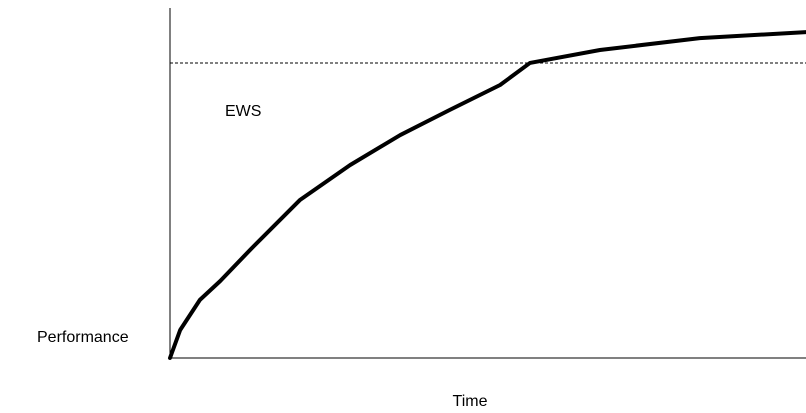 This screenshot has width=806, height=413. I want to click on y-axis-label: Performance, so click(83, 337).